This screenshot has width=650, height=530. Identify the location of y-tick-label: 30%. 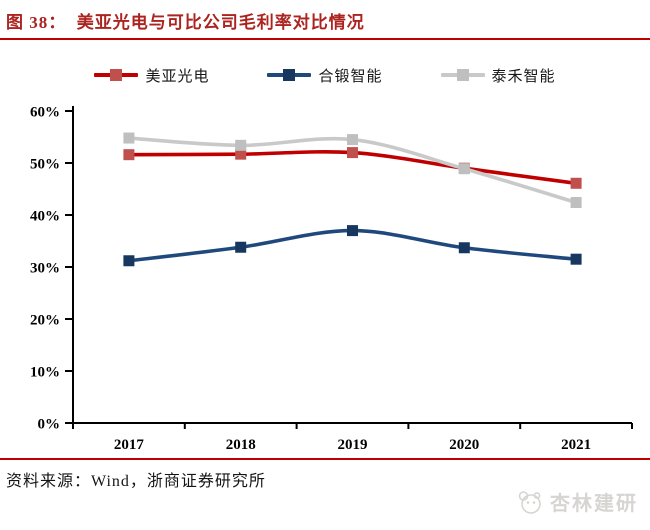
(45, 269).